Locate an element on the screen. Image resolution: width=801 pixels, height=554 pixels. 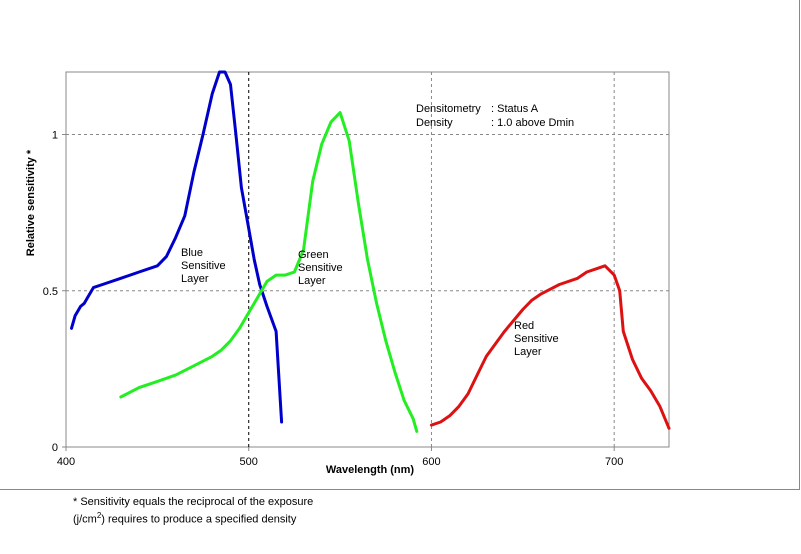
x-tick-label: 600 is located at coordinates (431, 462).